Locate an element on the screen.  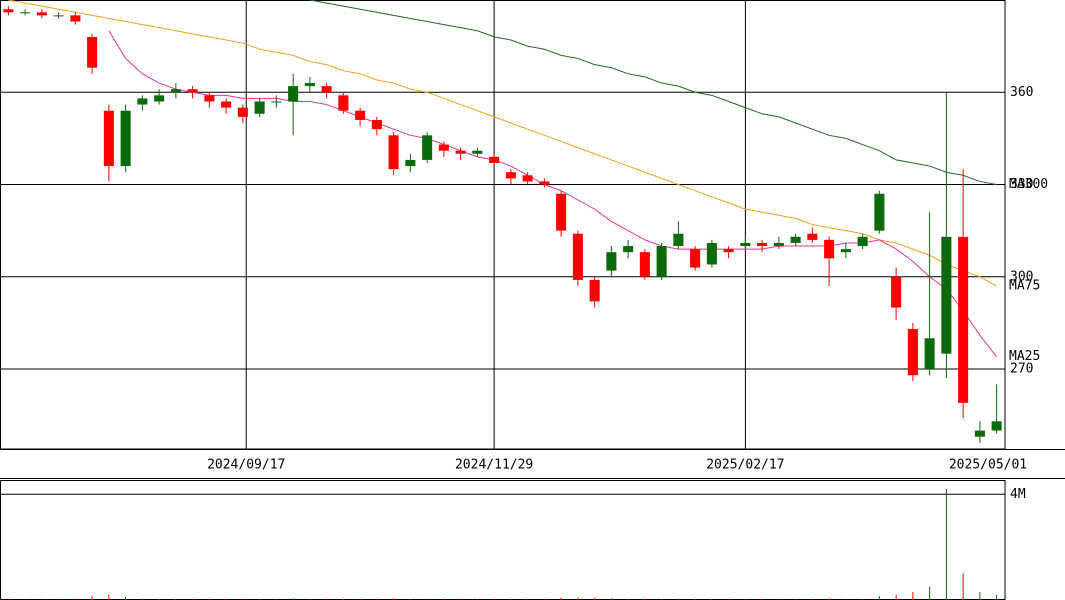
legend-label: MA25 is located at coordinates (1024, 356).